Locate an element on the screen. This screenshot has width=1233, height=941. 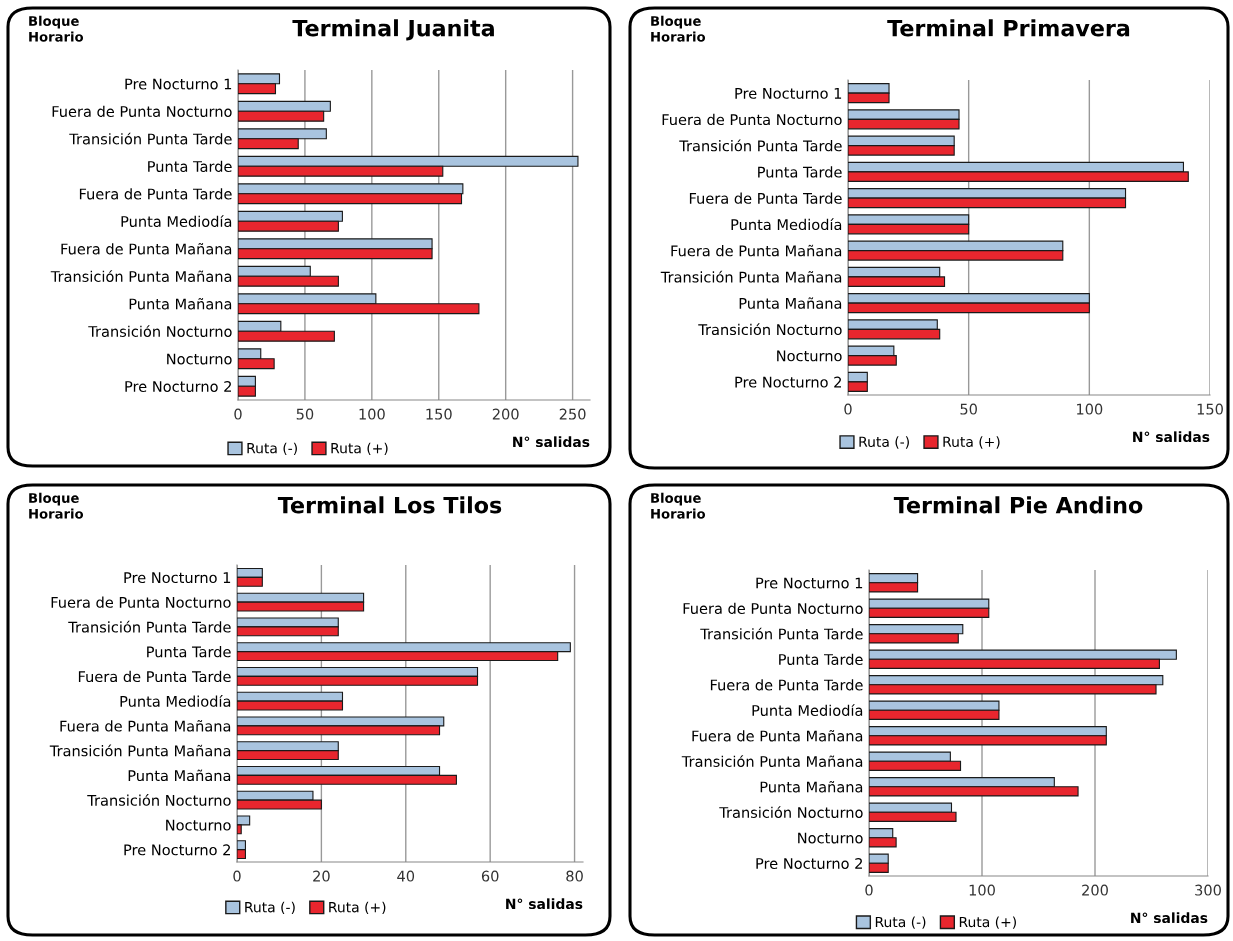
chart-title: Terminal Primavera is located at coordinates (1008, 28).